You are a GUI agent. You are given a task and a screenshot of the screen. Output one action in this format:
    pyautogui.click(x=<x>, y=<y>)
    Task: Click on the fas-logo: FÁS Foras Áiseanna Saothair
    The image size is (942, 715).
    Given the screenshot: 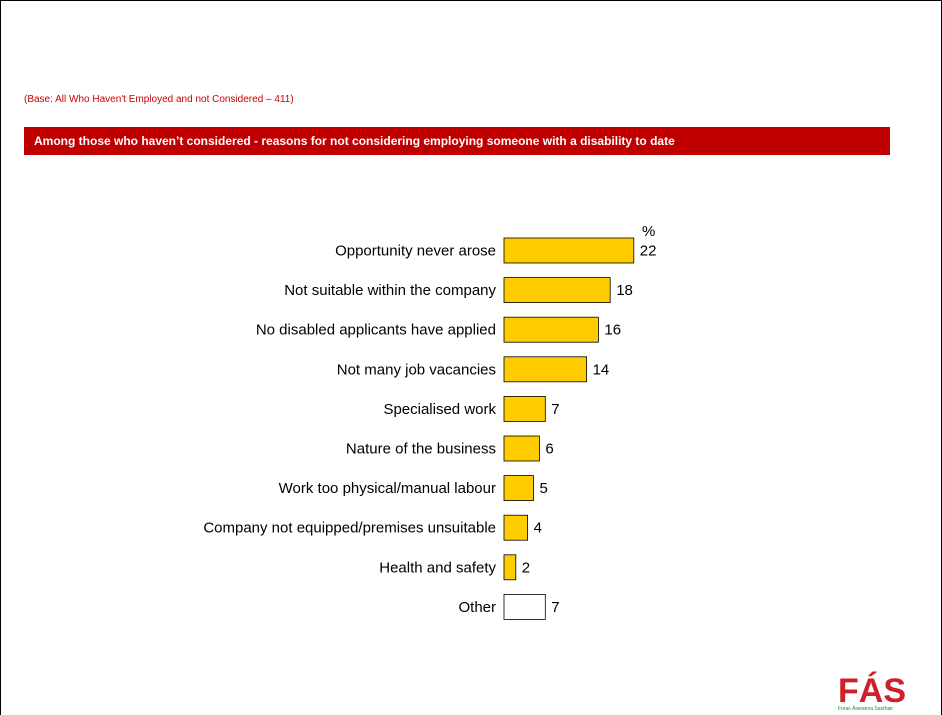 What is the action you would take?
    pyautogui.click(x=872, y=692)
    